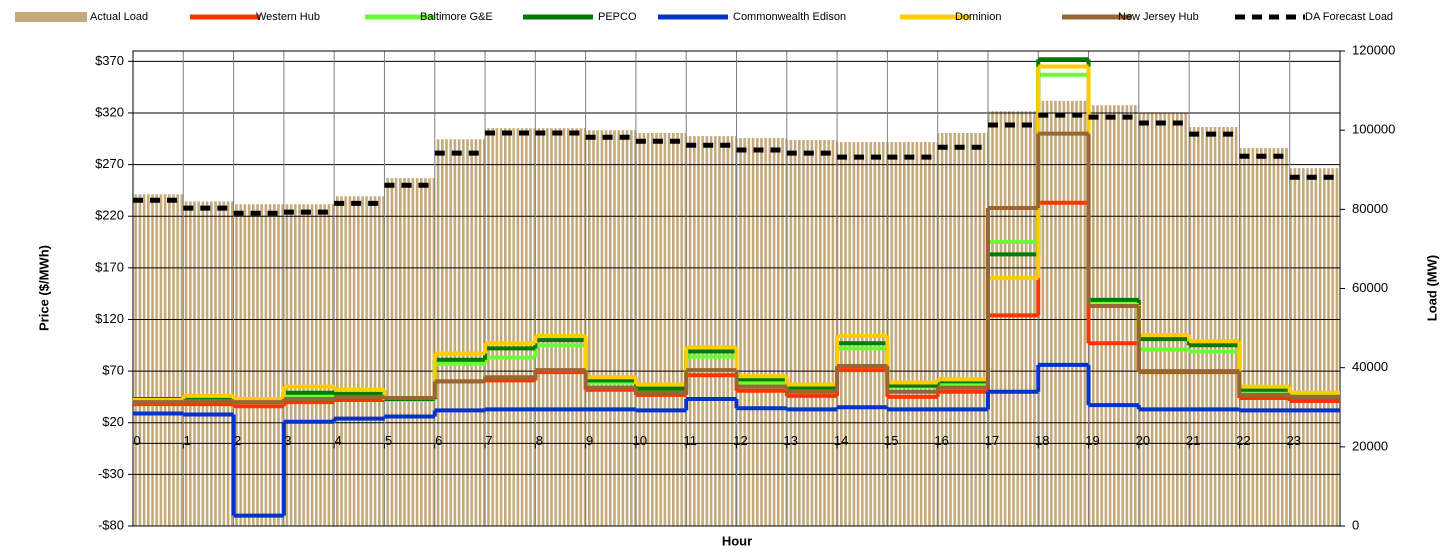  Describe the element at coordinates (1349, 17) in the screenshot. I see `legend-label: DA Forecast Load` at that location.